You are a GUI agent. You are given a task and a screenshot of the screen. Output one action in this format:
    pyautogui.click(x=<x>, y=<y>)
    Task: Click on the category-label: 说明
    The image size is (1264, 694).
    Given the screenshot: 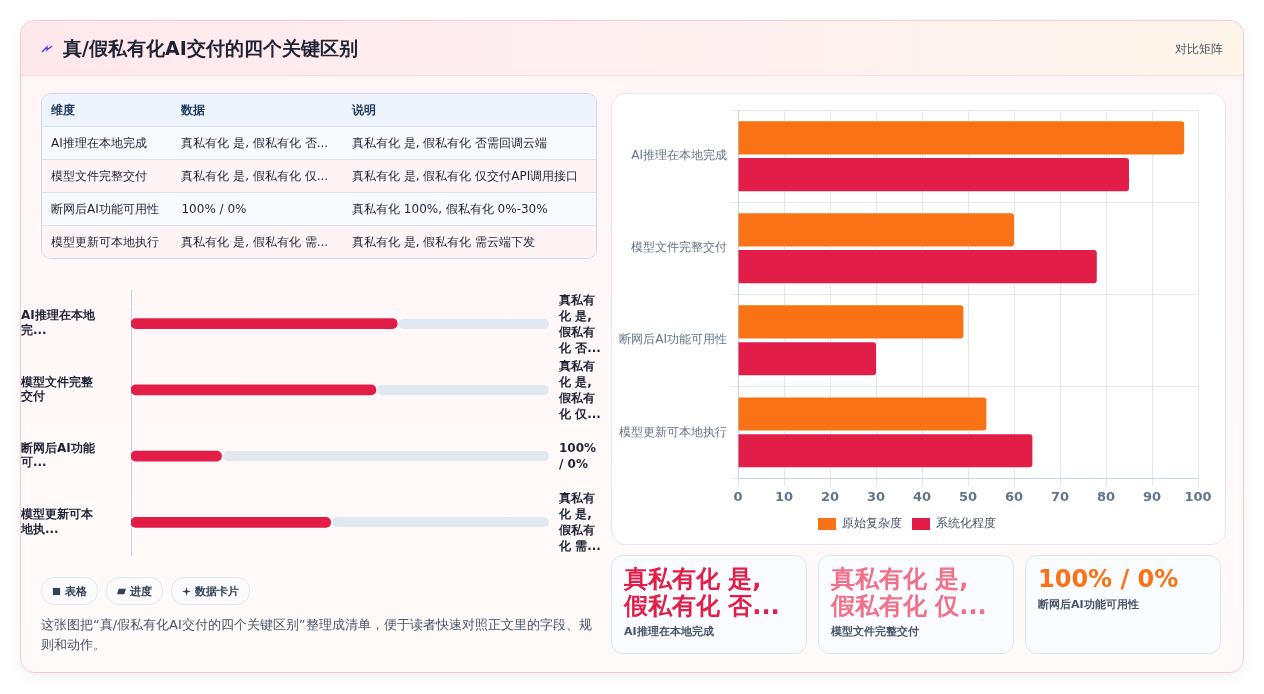 What is the action you would take?
    pyautogui.click(x=469, y=110)
    